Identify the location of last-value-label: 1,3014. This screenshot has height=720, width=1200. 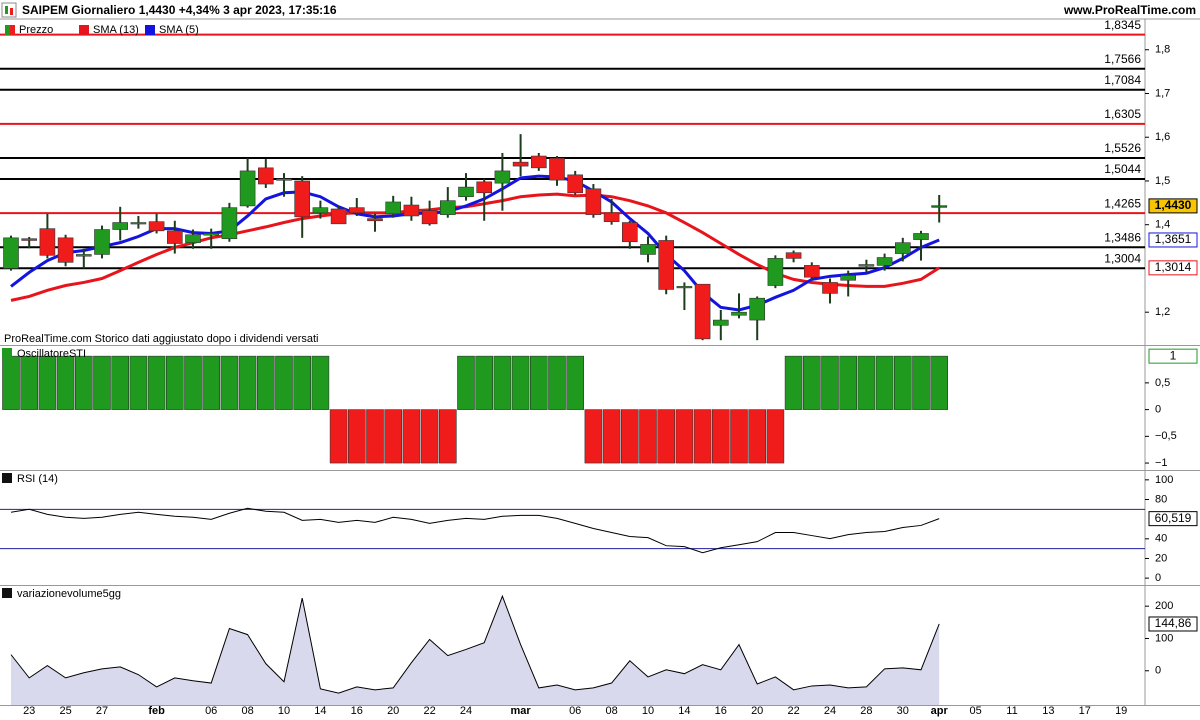
(1173, 267).